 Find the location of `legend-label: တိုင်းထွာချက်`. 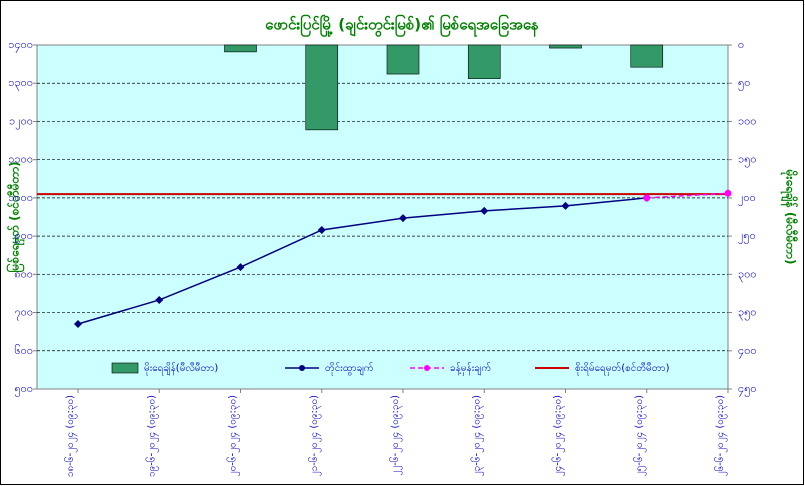

legend-label: တိုင်းထွာချက် is located at coordinates (349, 368).